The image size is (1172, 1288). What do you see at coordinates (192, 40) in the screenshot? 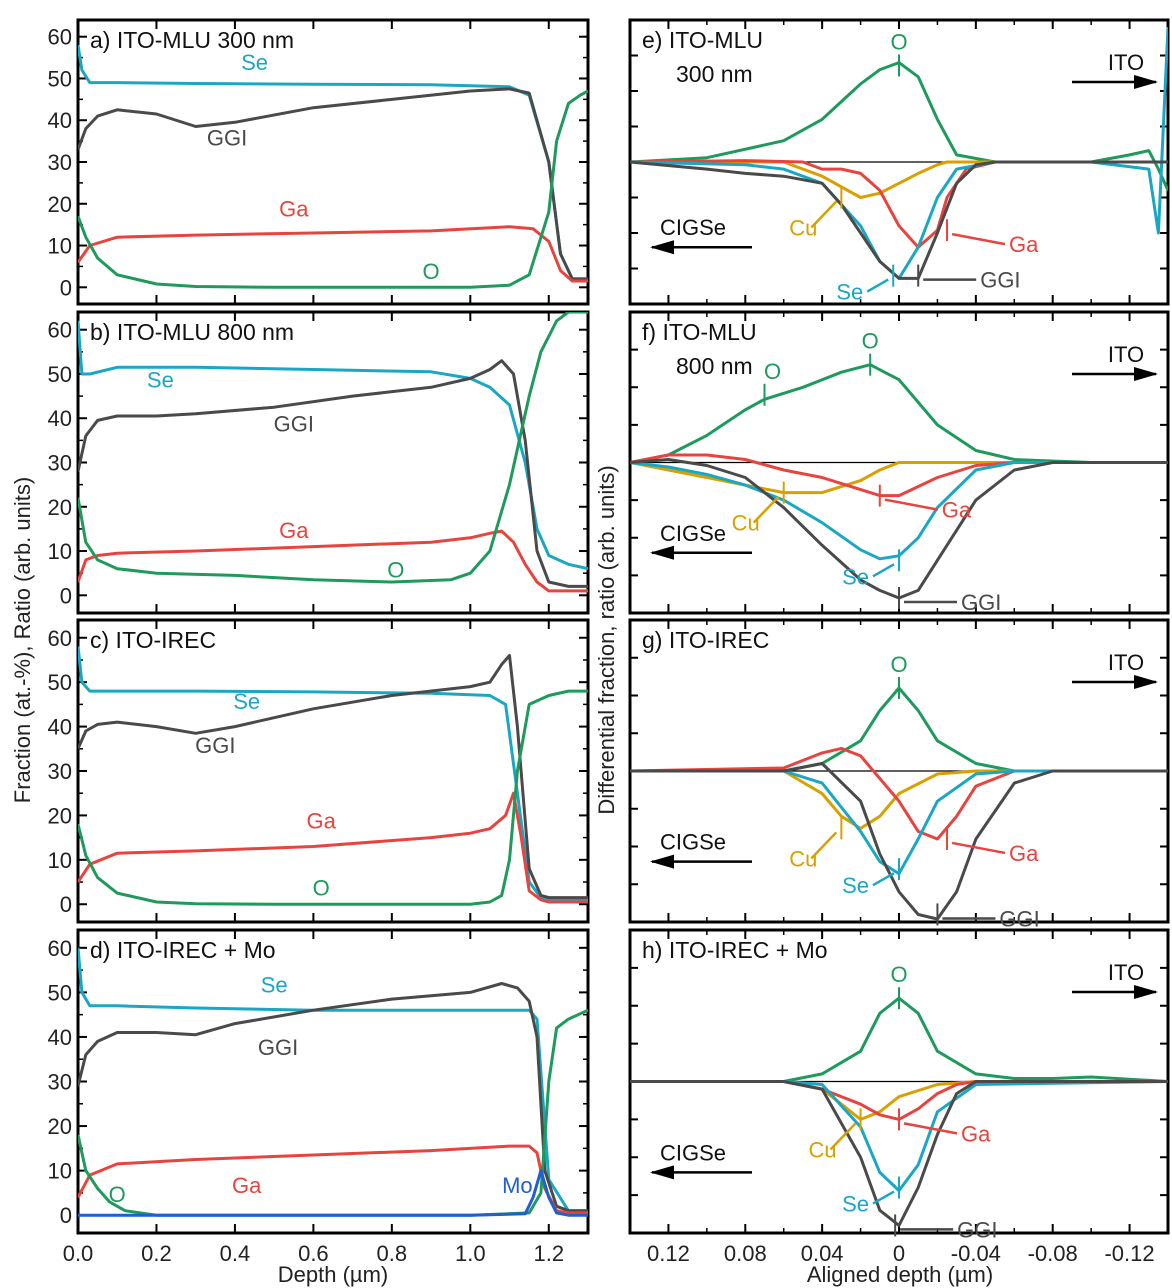
I see `panel-title: a) ITO-MLU 300 nm` at bounding box center [192, 40].